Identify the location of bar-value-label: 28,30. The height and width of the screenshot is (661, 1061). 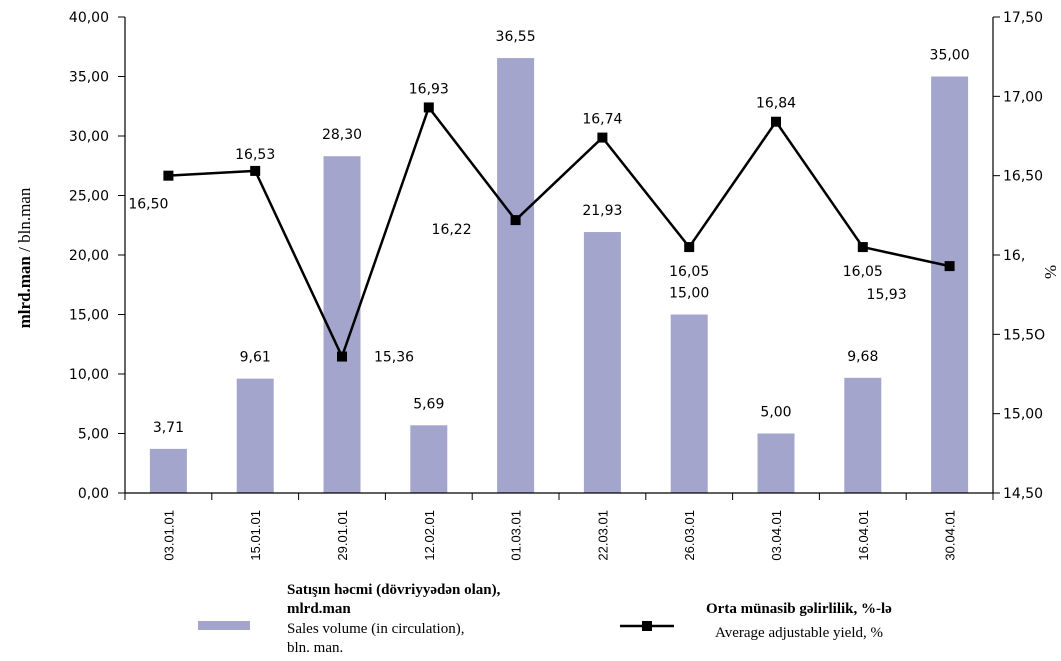
(342, 135).